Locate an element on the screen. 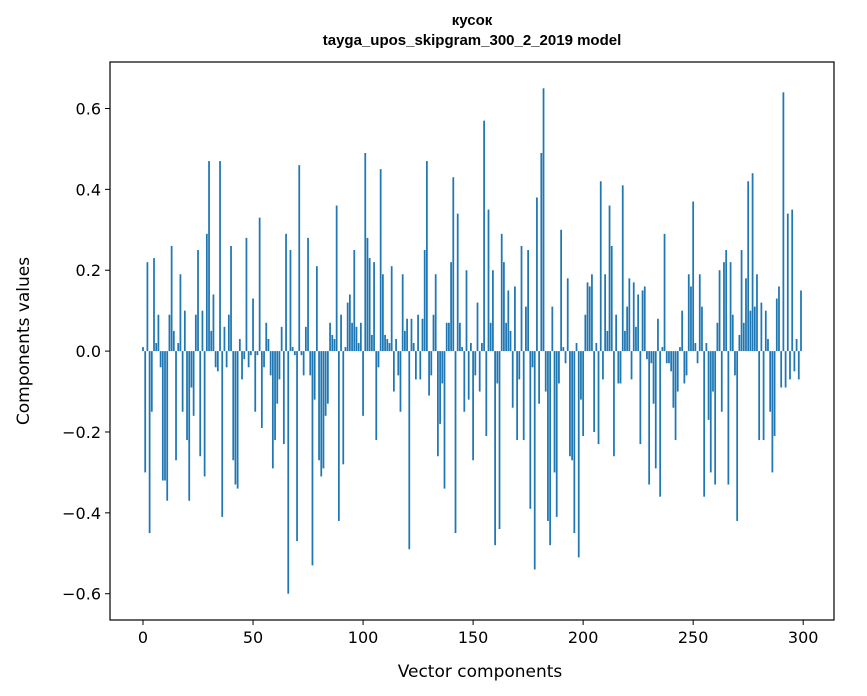 The image size is (867, 696). x-axis-ticks: 0 50 100 150 200 250 300 is located at coordinates (478, 633).